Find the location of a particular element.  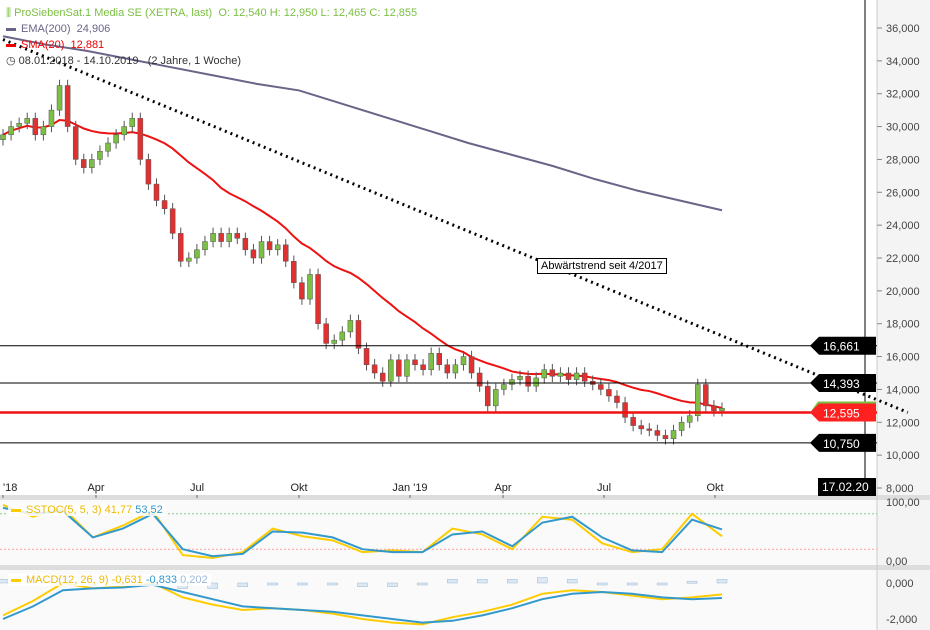

ema-label: EMA(200) is located at coordinates (46, 29).